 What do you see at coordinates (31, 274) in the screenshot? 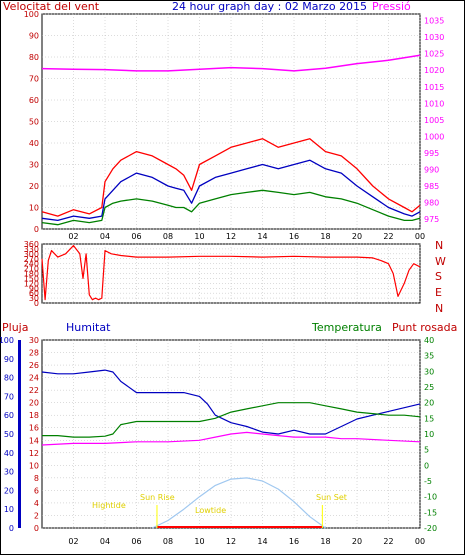
I see `direction-panel-ytick-6: 180` at bounding box center [31, 274].